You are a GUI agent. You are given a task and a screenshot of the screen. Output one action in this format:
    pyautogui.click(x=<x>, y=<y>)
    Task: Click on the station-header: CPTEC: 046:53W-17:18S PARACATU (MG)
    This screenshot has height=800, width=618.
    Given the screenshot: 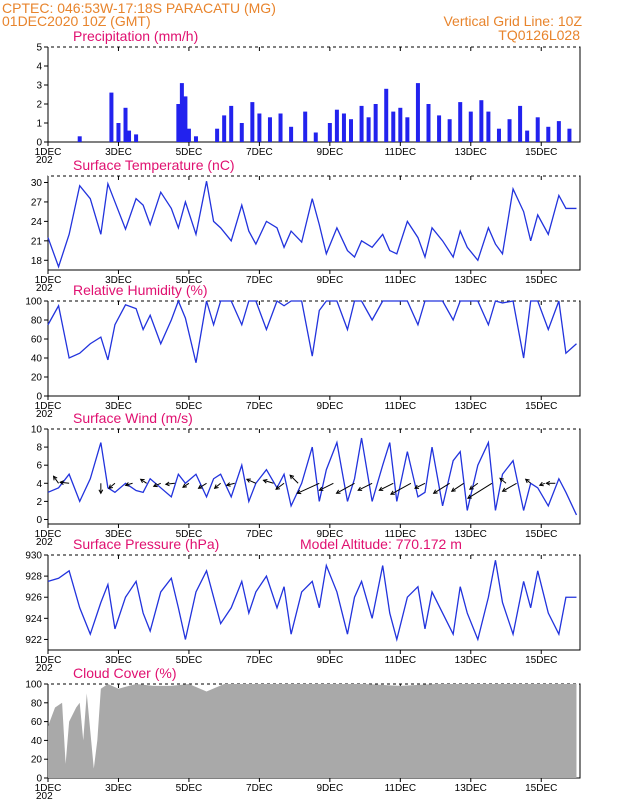 What is the action you would take?
    pyautogui.click(x=139, y=8)
    